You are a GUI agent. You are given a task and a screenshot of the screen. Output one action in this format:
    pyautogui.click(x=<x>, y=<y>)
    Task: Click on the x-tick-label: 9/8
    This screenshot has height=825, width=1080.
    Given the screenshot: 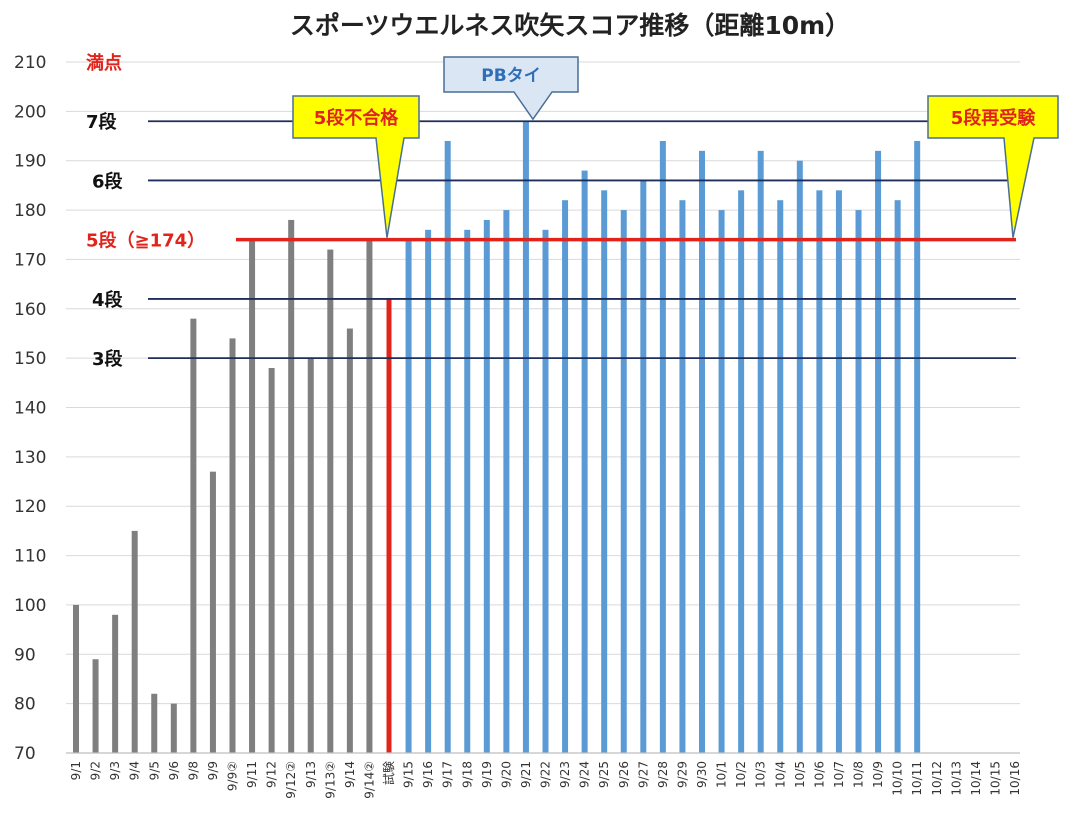 What is the action you would take?
    pyautogui.click(x=193, y=770)
    